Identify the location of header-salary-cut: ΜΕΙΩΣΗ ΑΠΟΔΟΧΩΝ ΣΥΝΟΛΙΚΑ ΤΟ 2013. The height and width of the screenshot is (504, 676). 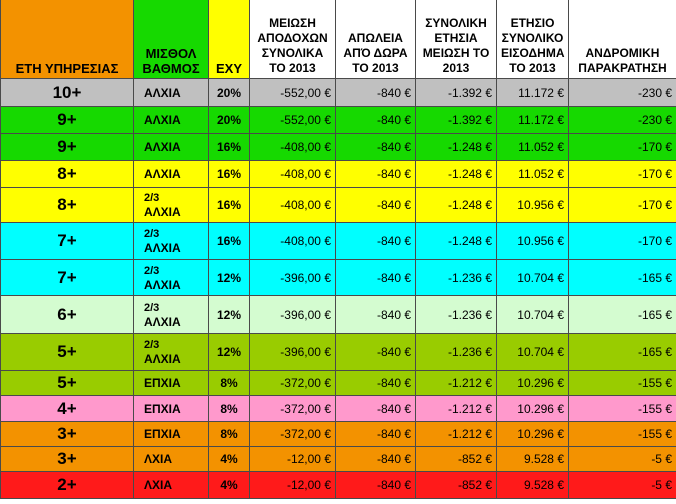
(292, 39).